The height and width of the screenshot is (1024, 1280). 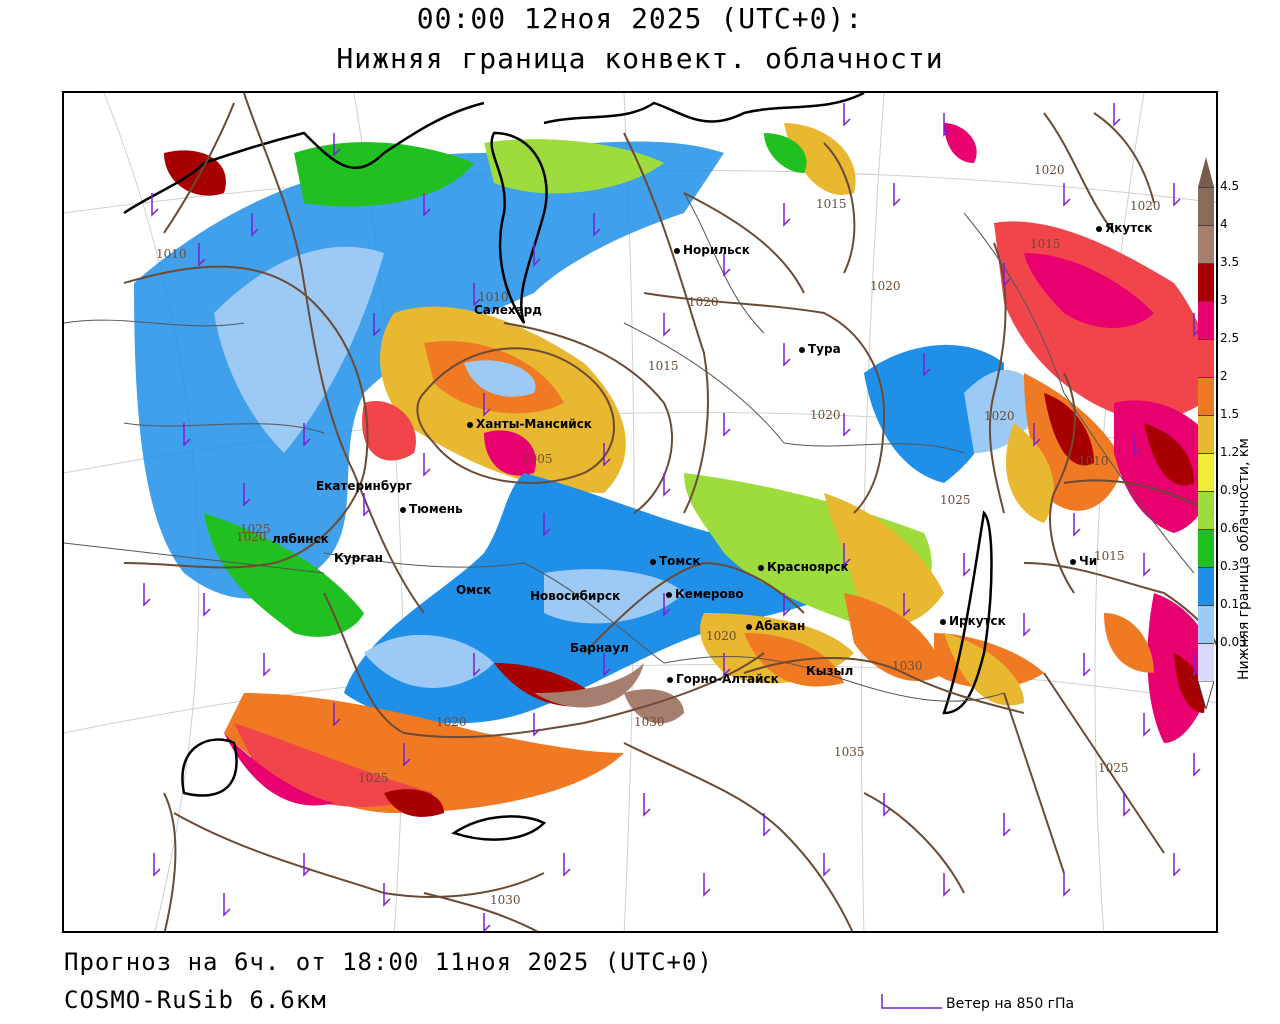 What do you see at coordinates (1230, 262) in the screenshot?
I see `legend-label: 3.5` at bounding box center [1230, 262].